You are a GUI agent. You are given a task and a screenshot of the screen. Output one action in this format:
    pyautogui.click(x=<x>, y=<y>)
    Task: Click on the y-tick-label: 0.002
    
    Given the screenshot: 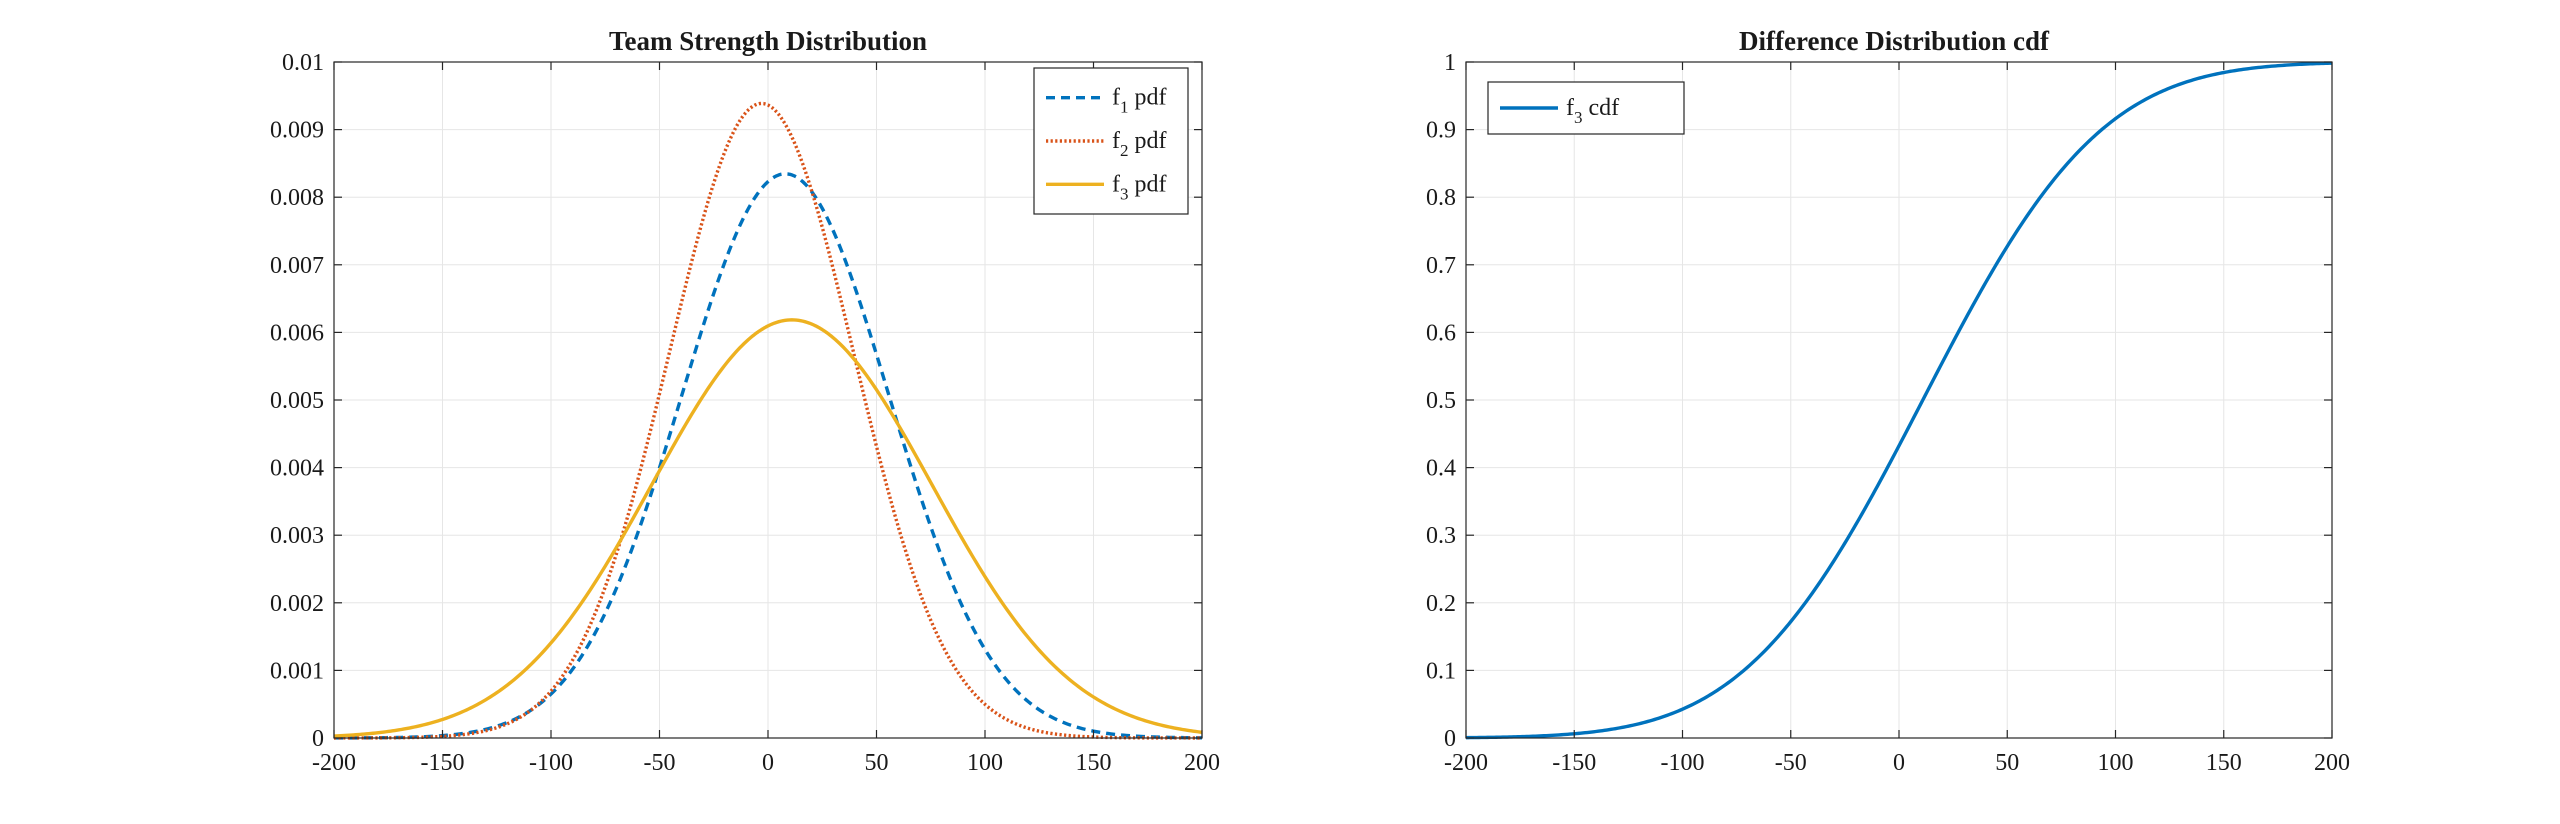 What is the action you would take?
    pyautogui.click(x=297, y=604)
    